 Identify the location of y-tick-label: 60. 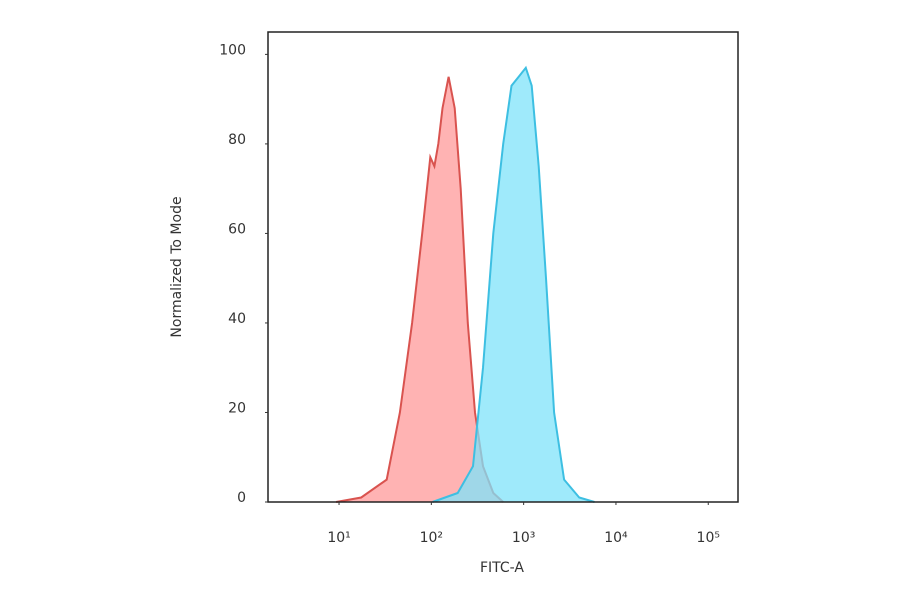
(237, 229).